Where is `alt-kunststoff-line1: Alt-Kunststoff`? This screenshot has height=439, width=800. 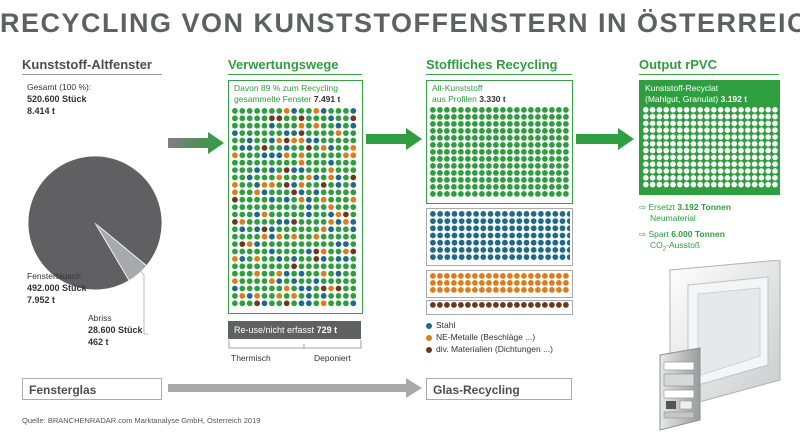 alt-kunststoff-line1: Alt-Kunststoff is located at coordinates (457, 88).